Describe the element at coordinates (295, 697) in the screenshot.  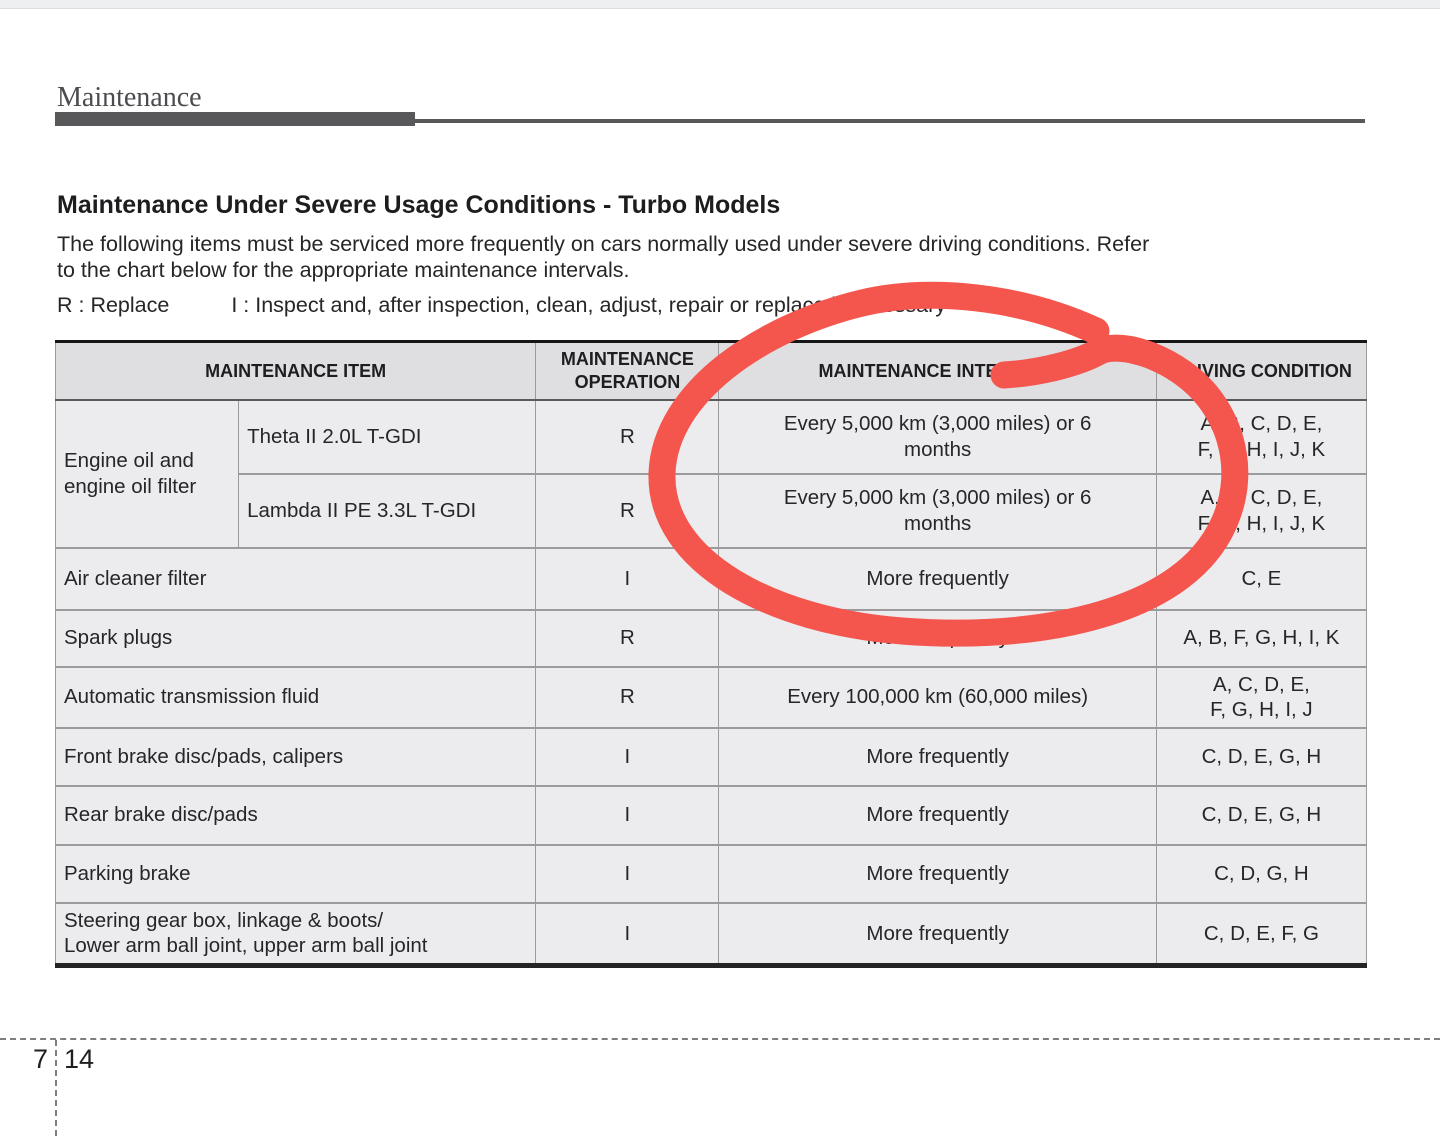
I see `row-item: Automatic transmission fluid` at that location.